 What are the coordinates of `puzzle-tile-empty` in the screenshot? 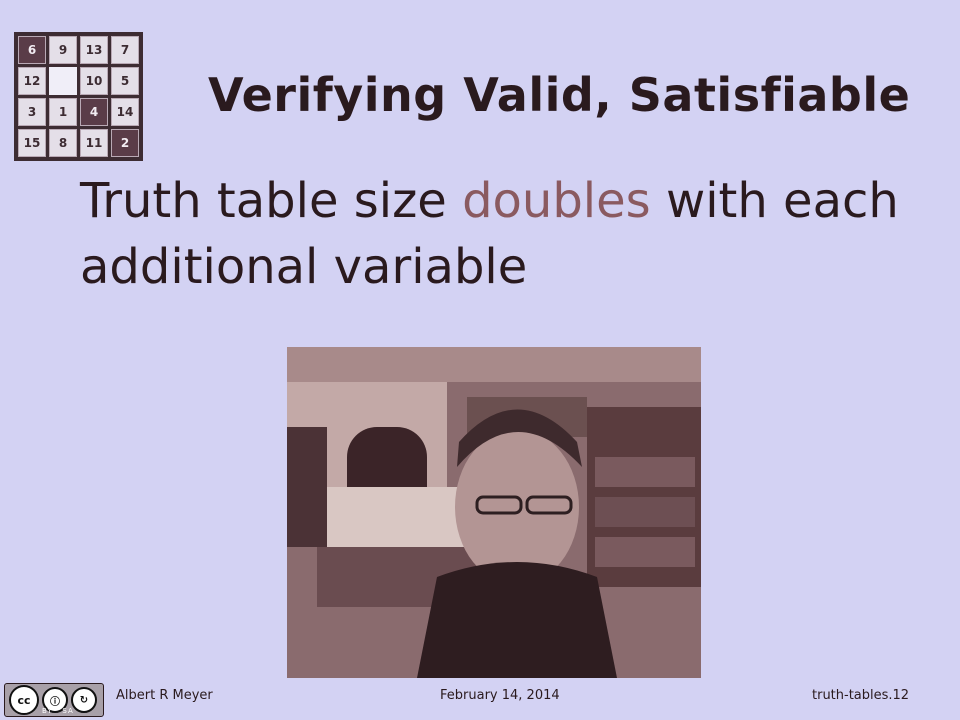 It's located at (63, 81).